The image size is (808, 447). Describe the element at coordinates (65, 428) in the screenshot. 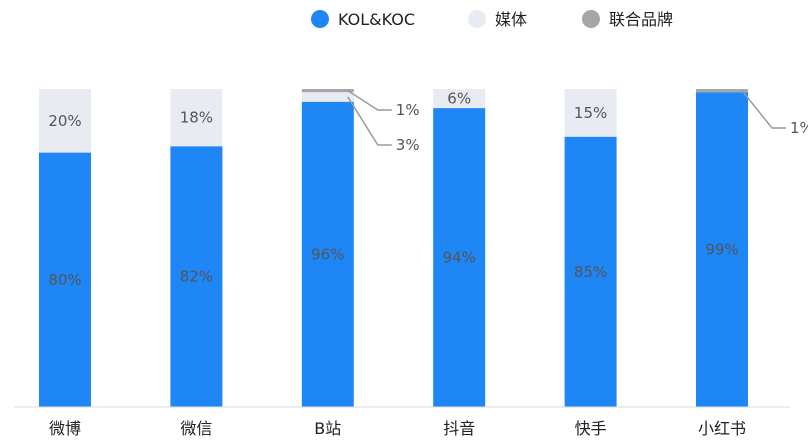

I see `category-label: 微博` at that location.